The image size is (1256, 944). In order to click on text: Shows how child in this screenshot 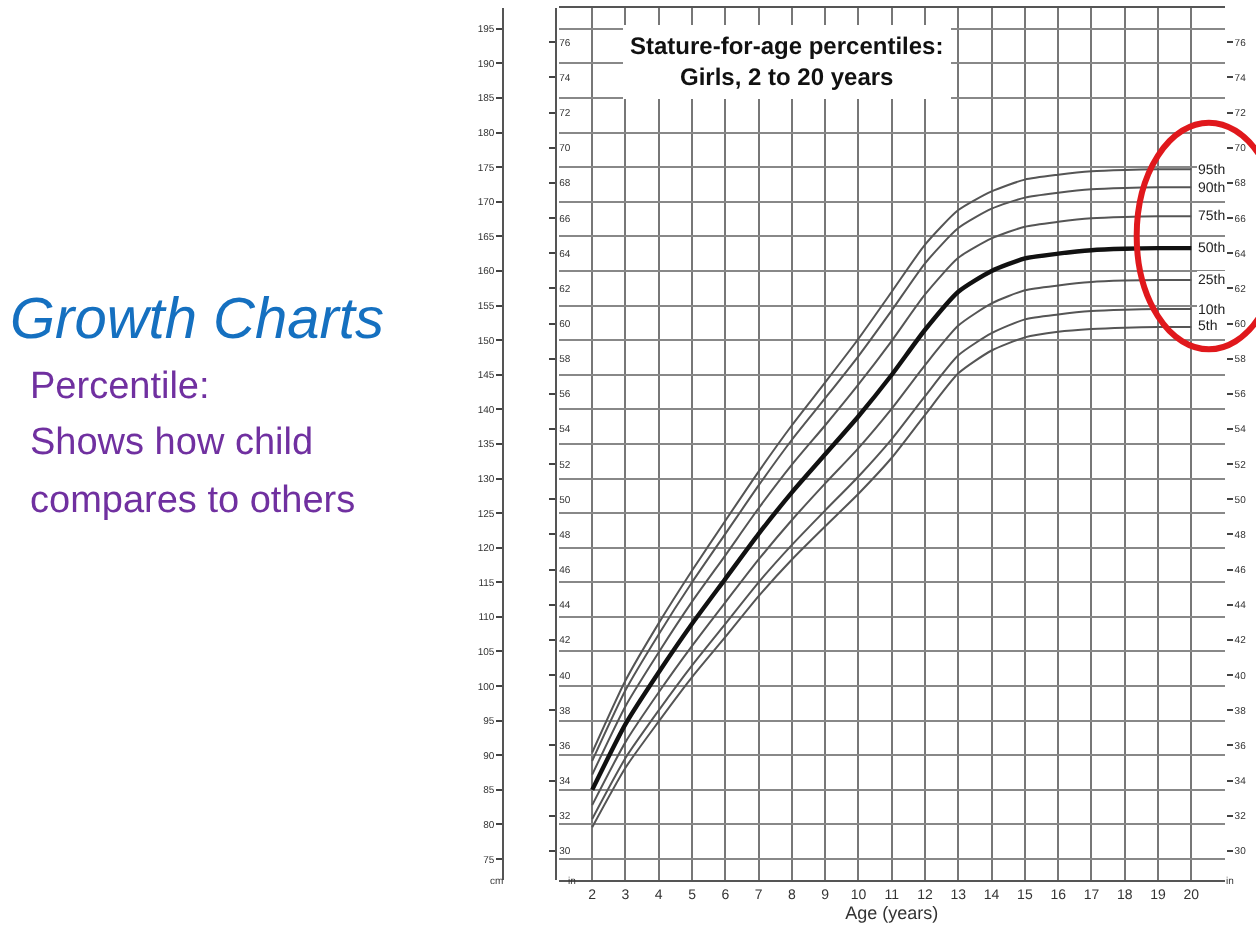, I will do `click(172, 443)`.